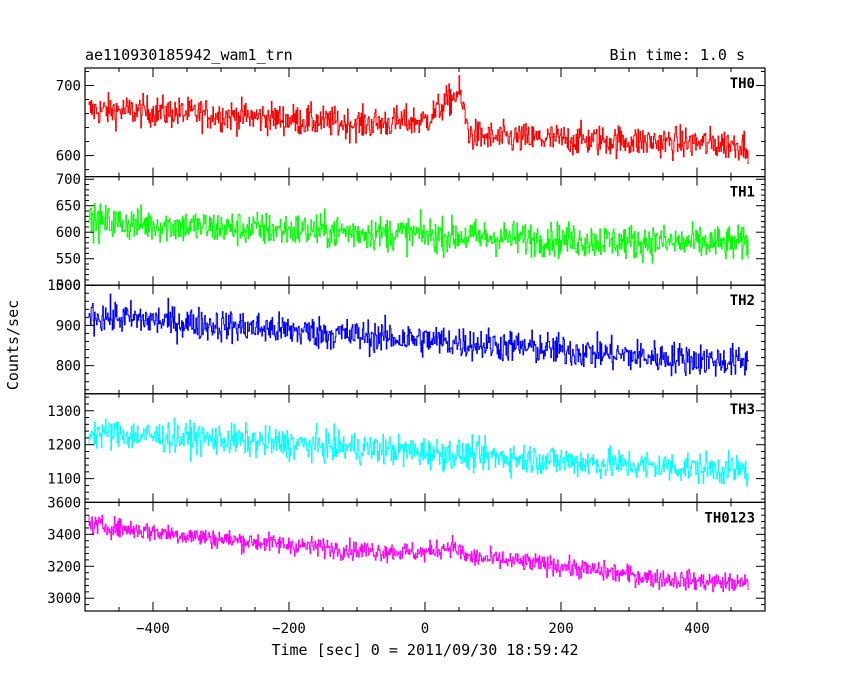 Image resolution: width=850 pixels, height=680 pixels. What do you see at coordinates (560, 629) in the screenshot?
I see `x-tick-label: 200` at bounding box center [560, 629].